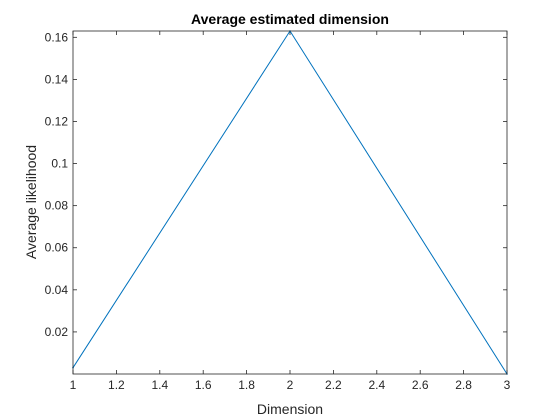 The image size is (560, 420). What do you see at coordinates (290, 385) in the screenshot?
I see `x-tick-label: 2` at bounding box center [290, 385].